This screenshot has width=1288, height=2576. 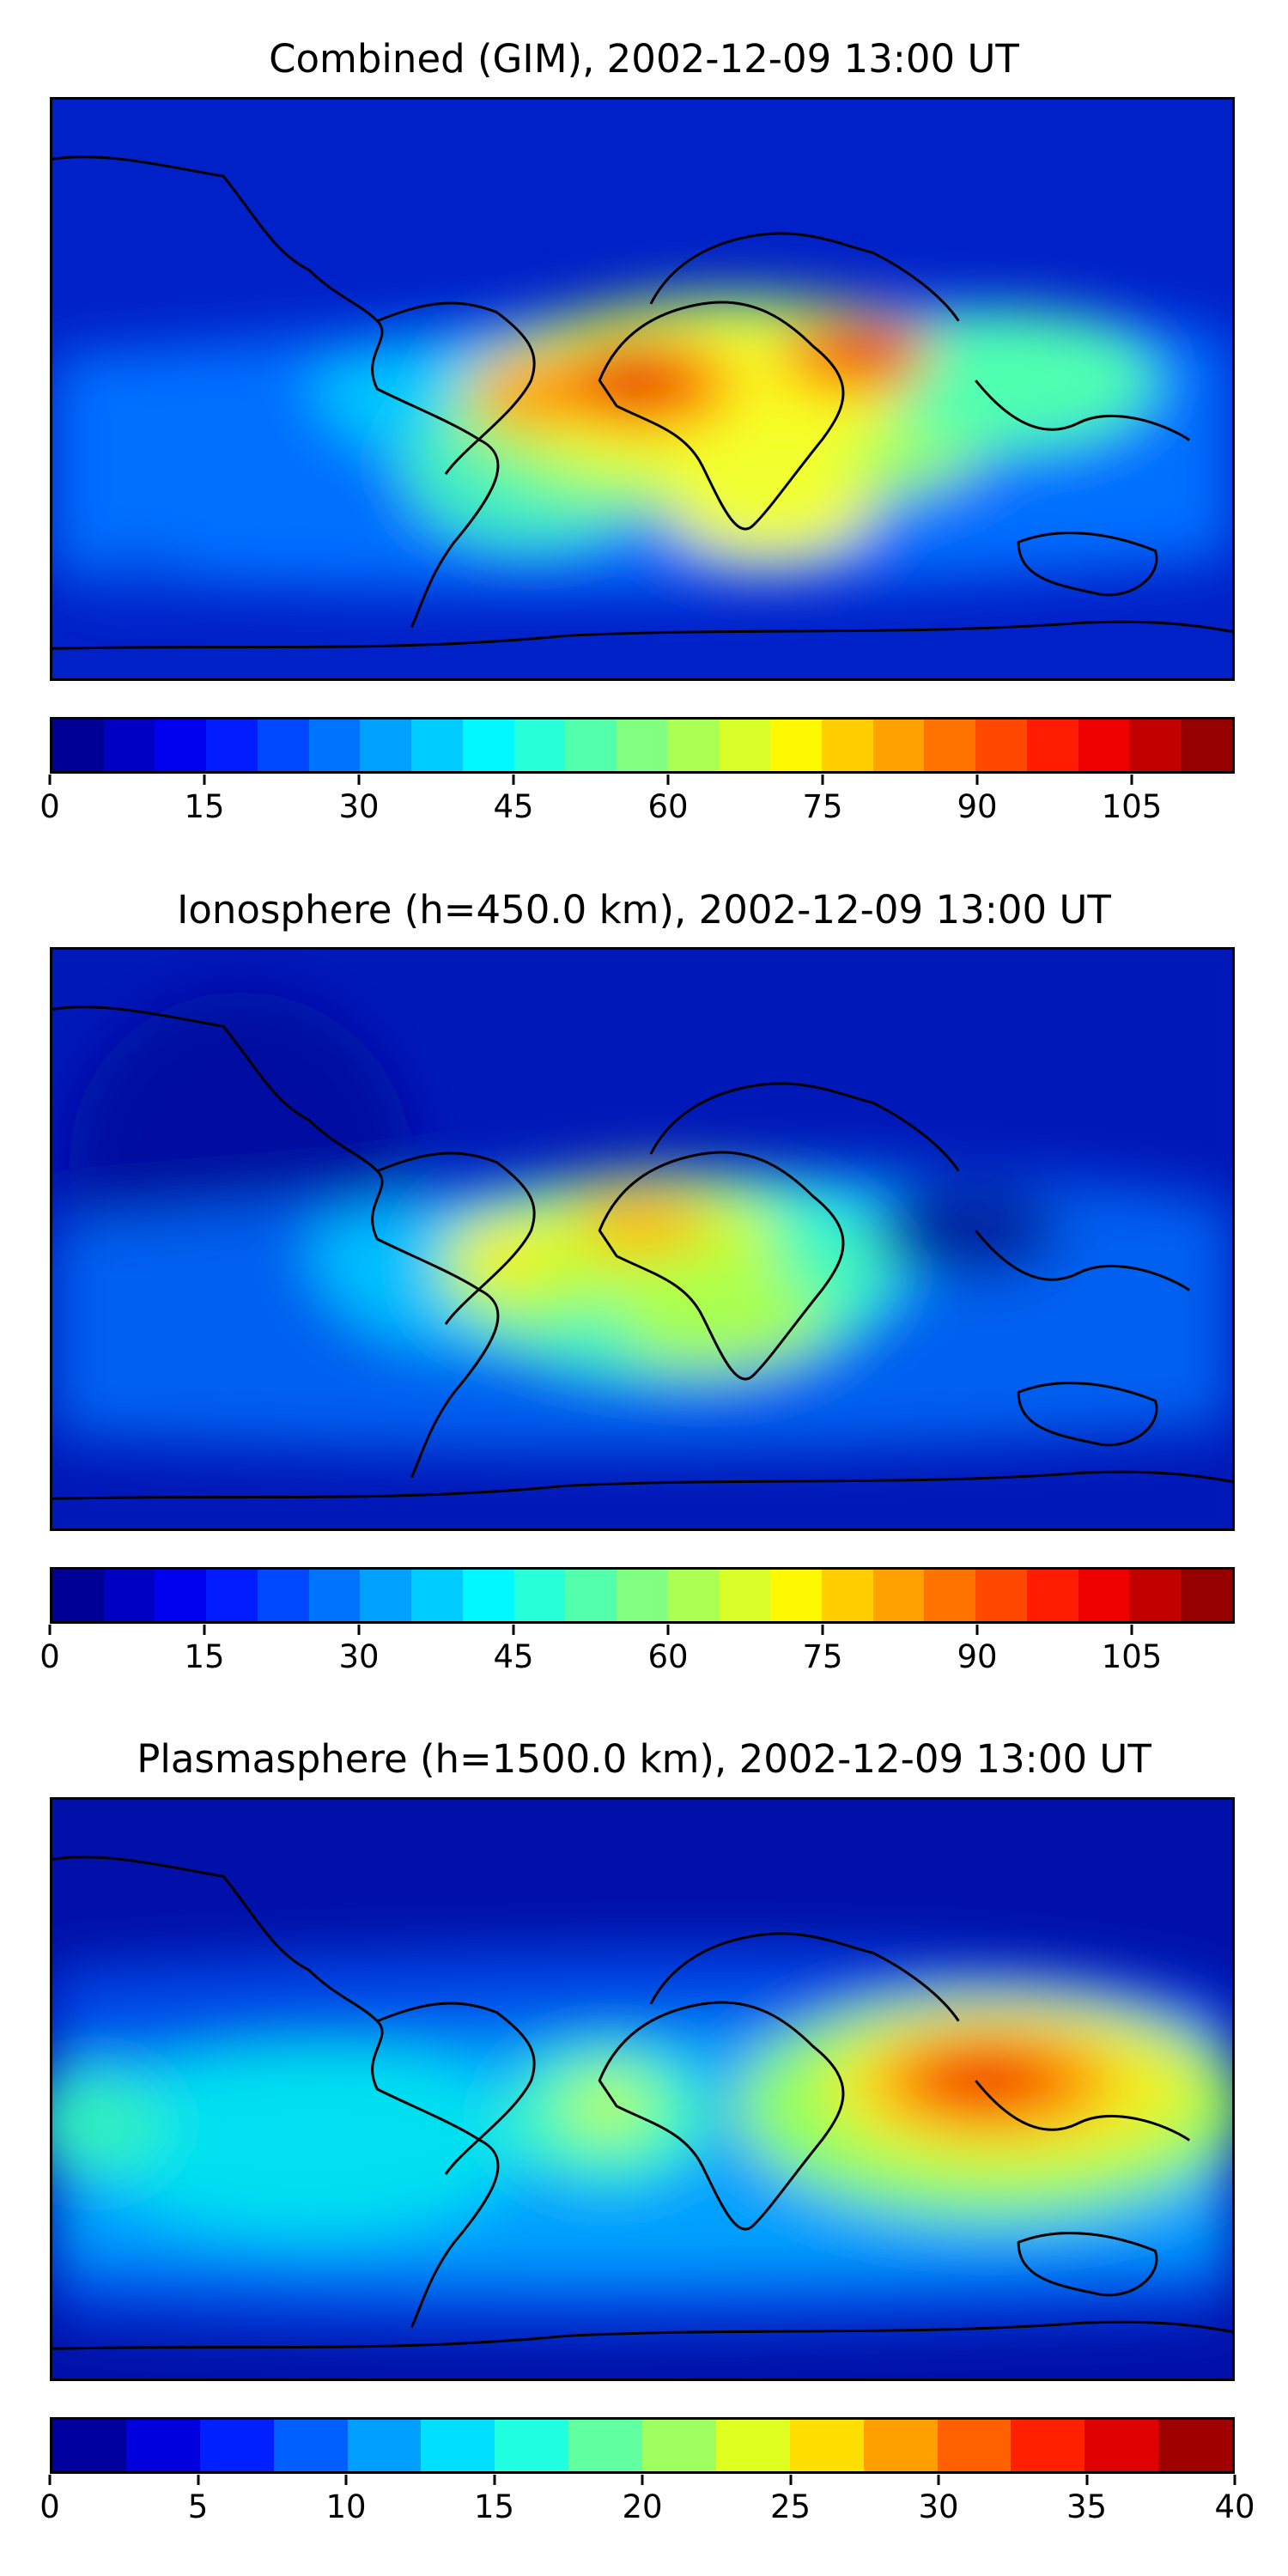 What do you see at coordinates (637, 1650) in the screenshot?
I see `colorbar-ticks-ionosphere: 0 15 30 45 60 75 90 105` at bounding box center [637, 1650].